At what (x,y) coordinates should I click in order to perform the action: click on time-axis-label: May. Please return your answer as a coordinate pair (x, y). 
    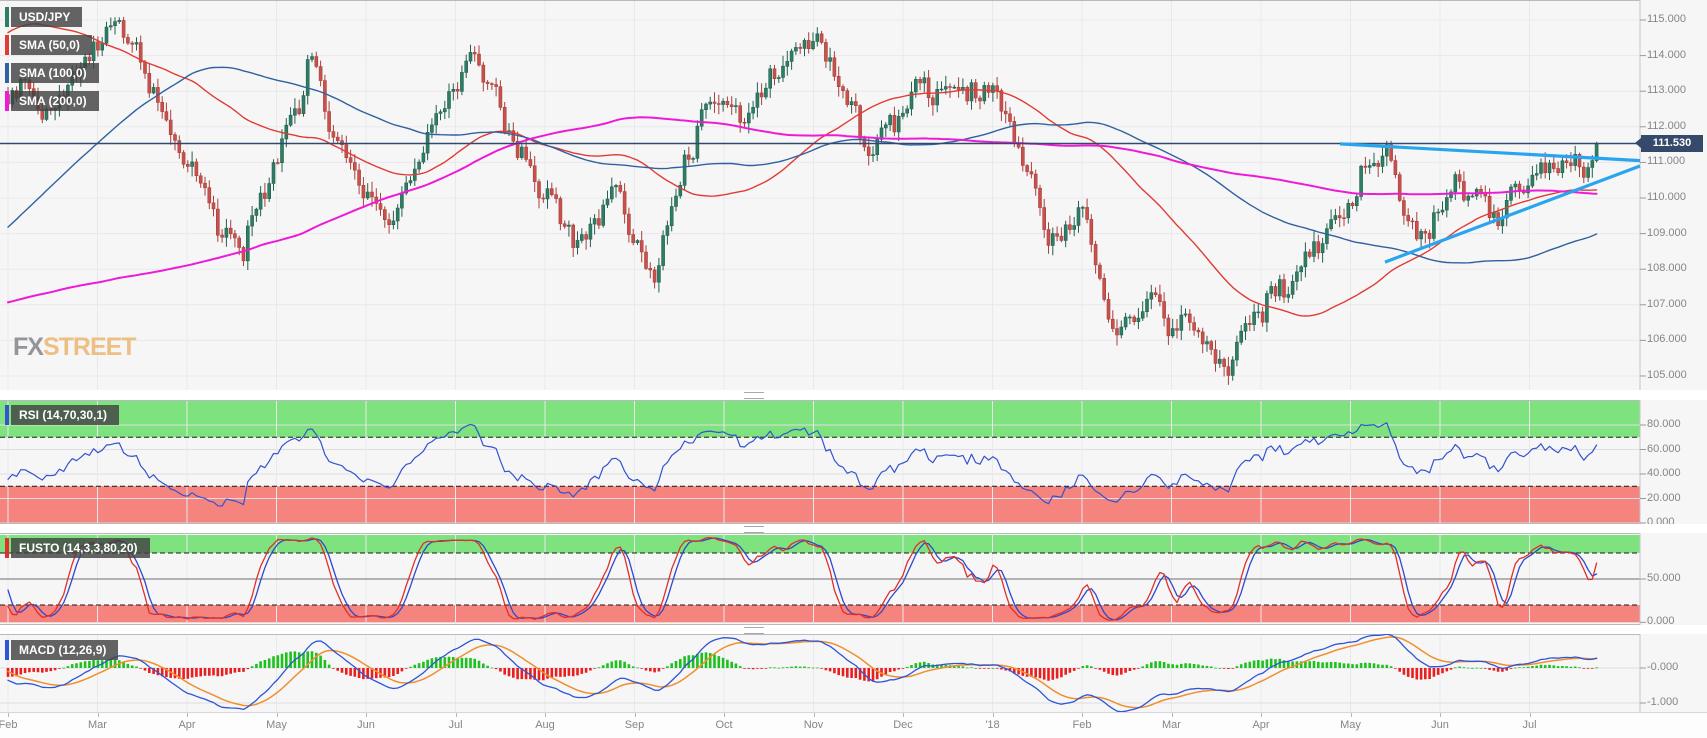
    Looking at the image, I should click on (1350, 725).